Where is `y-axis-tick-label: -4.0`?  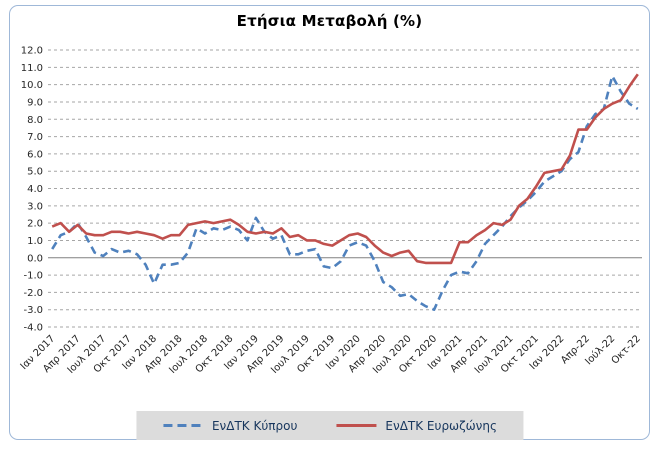 y-axis-tick-label: -4.0 is located at coordinates (33, 328).